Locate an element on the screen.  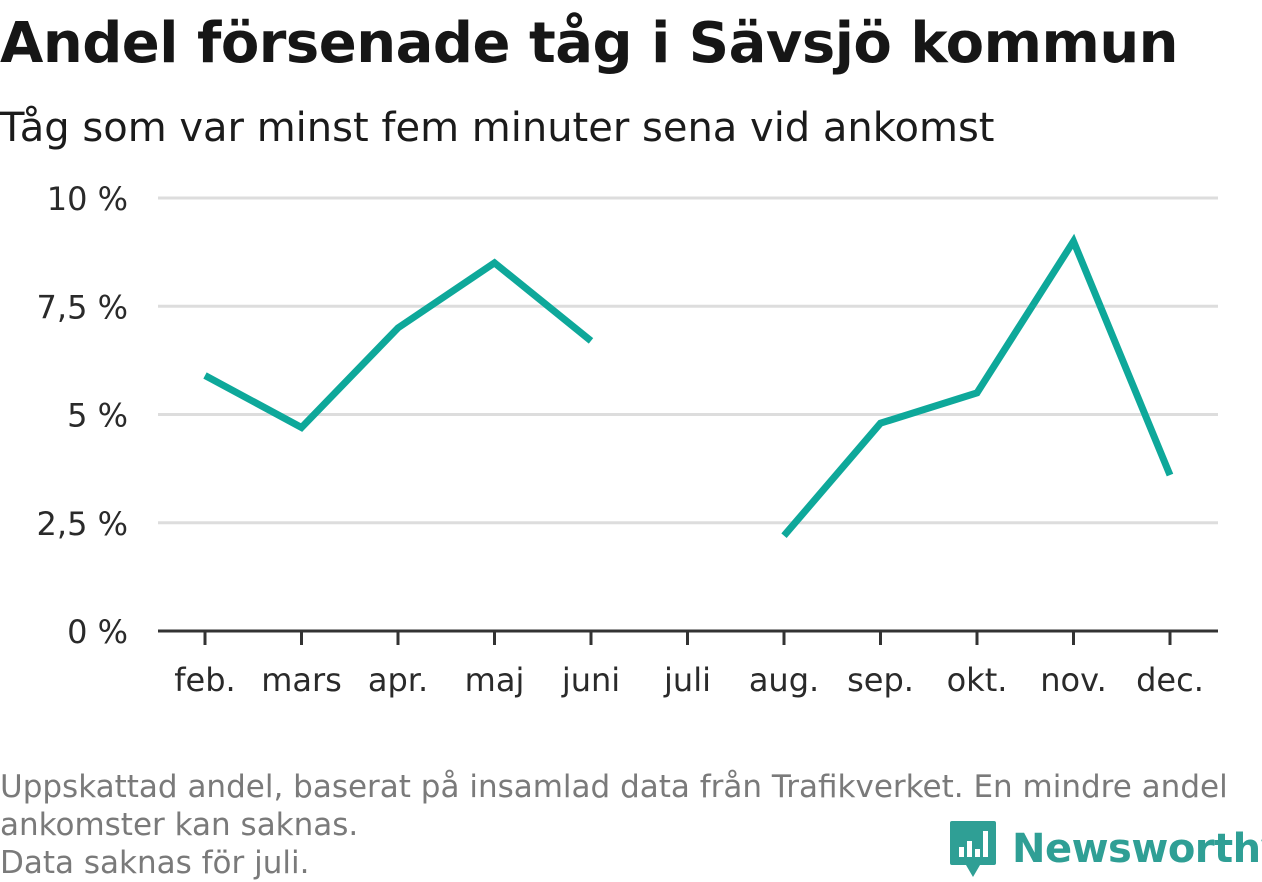
x-tick-label: juli is located at coordinates (687, 680).